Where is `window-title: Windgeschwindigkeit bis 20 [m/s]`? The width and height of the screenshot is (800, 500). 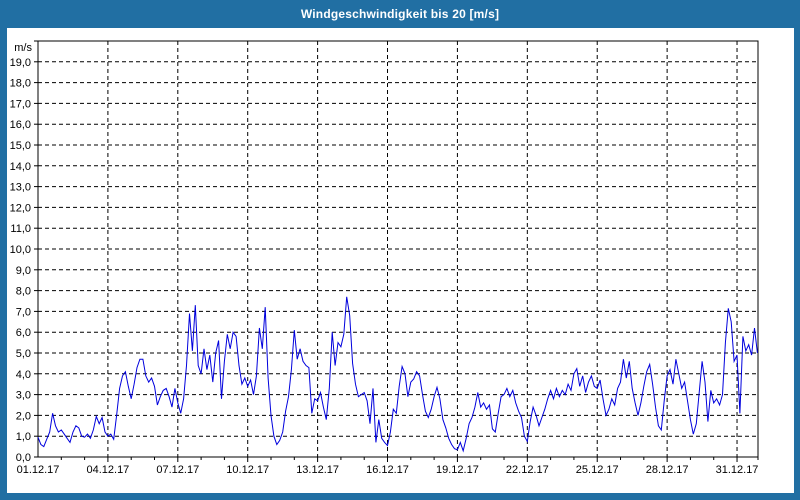
window-title: Windgeschwindigkeit bis 20 [m/s] is located at coordinates (400, 14).